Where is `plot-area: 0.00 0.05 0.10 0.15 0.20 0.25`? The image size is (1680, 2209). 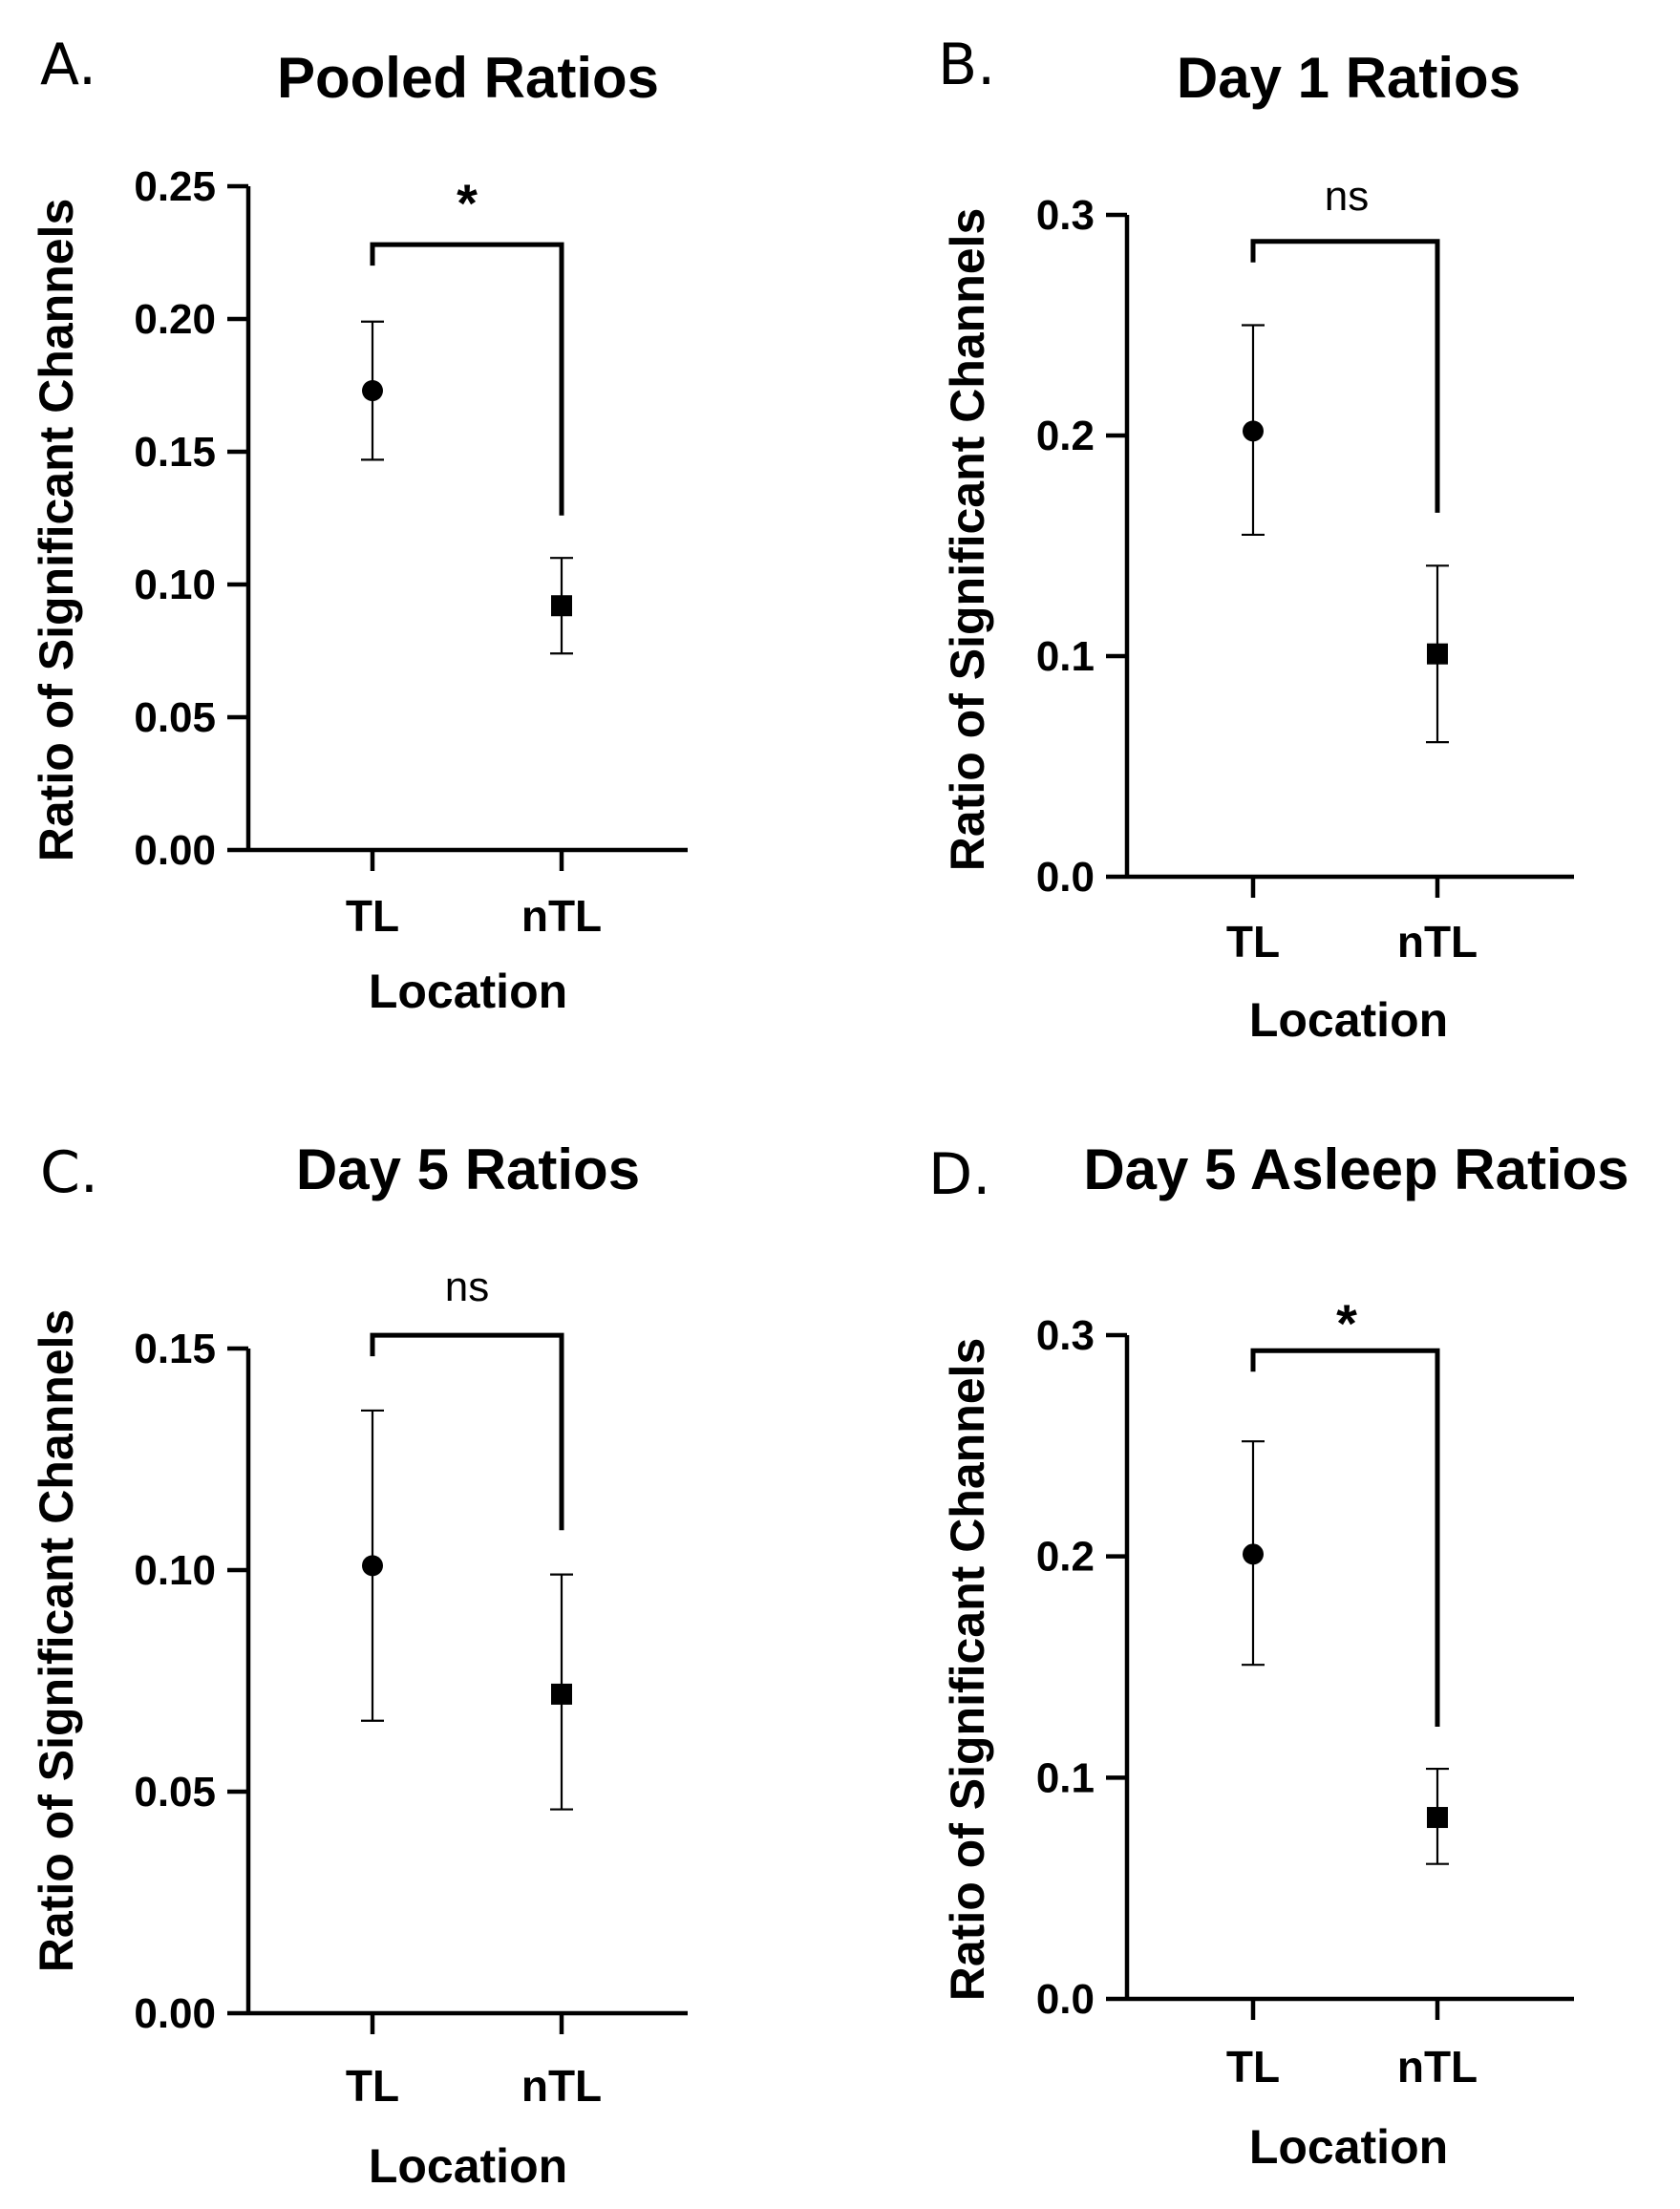 plot-area: 0.00 0.05 0.10 0.15 0.20 0.25 is located at coordinates (411, 518).